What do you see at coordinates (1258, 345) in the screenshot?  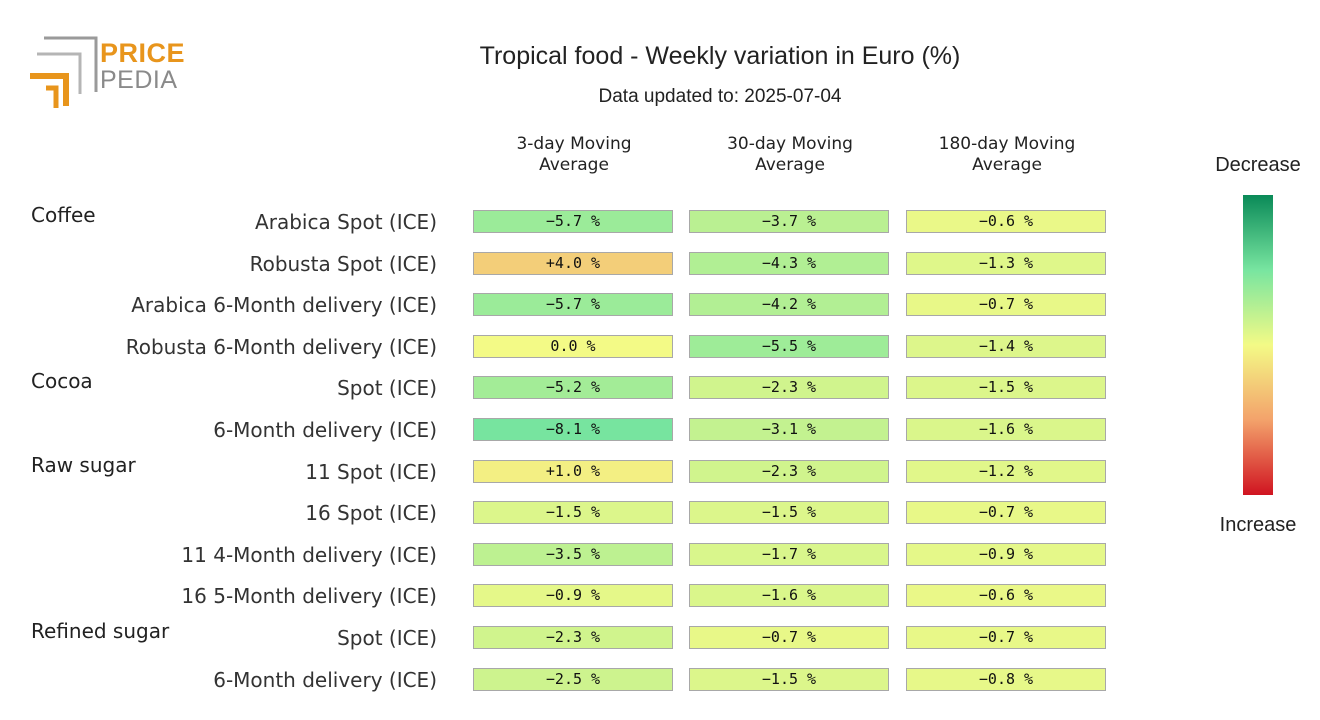 I see `color-scale-legend` at bounding box center [1258, 345].